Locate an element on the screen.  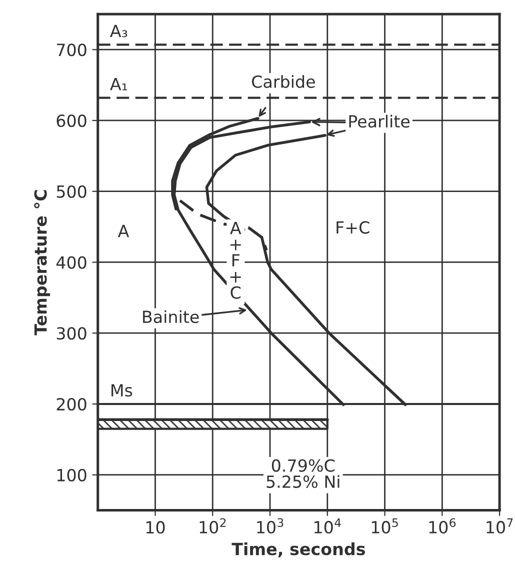
annotation: Pearlite is located at coordinates (379, 121).